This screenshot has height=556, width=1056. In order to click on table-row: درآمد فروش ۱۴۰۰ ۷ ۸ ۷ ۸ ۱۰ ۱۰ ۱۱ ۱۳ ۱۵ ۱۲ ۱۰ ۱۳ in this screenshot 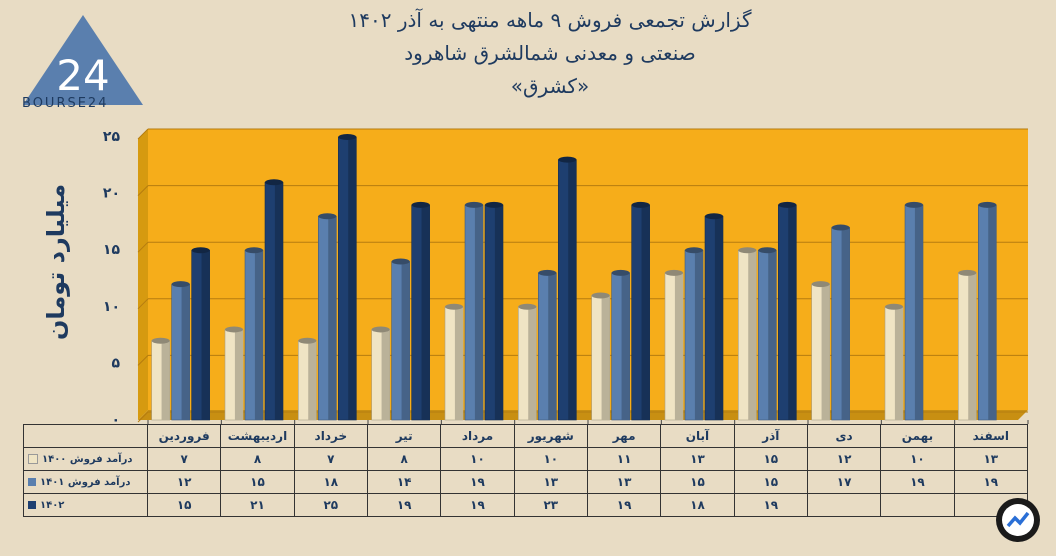, I will do `click(526, 459)`.